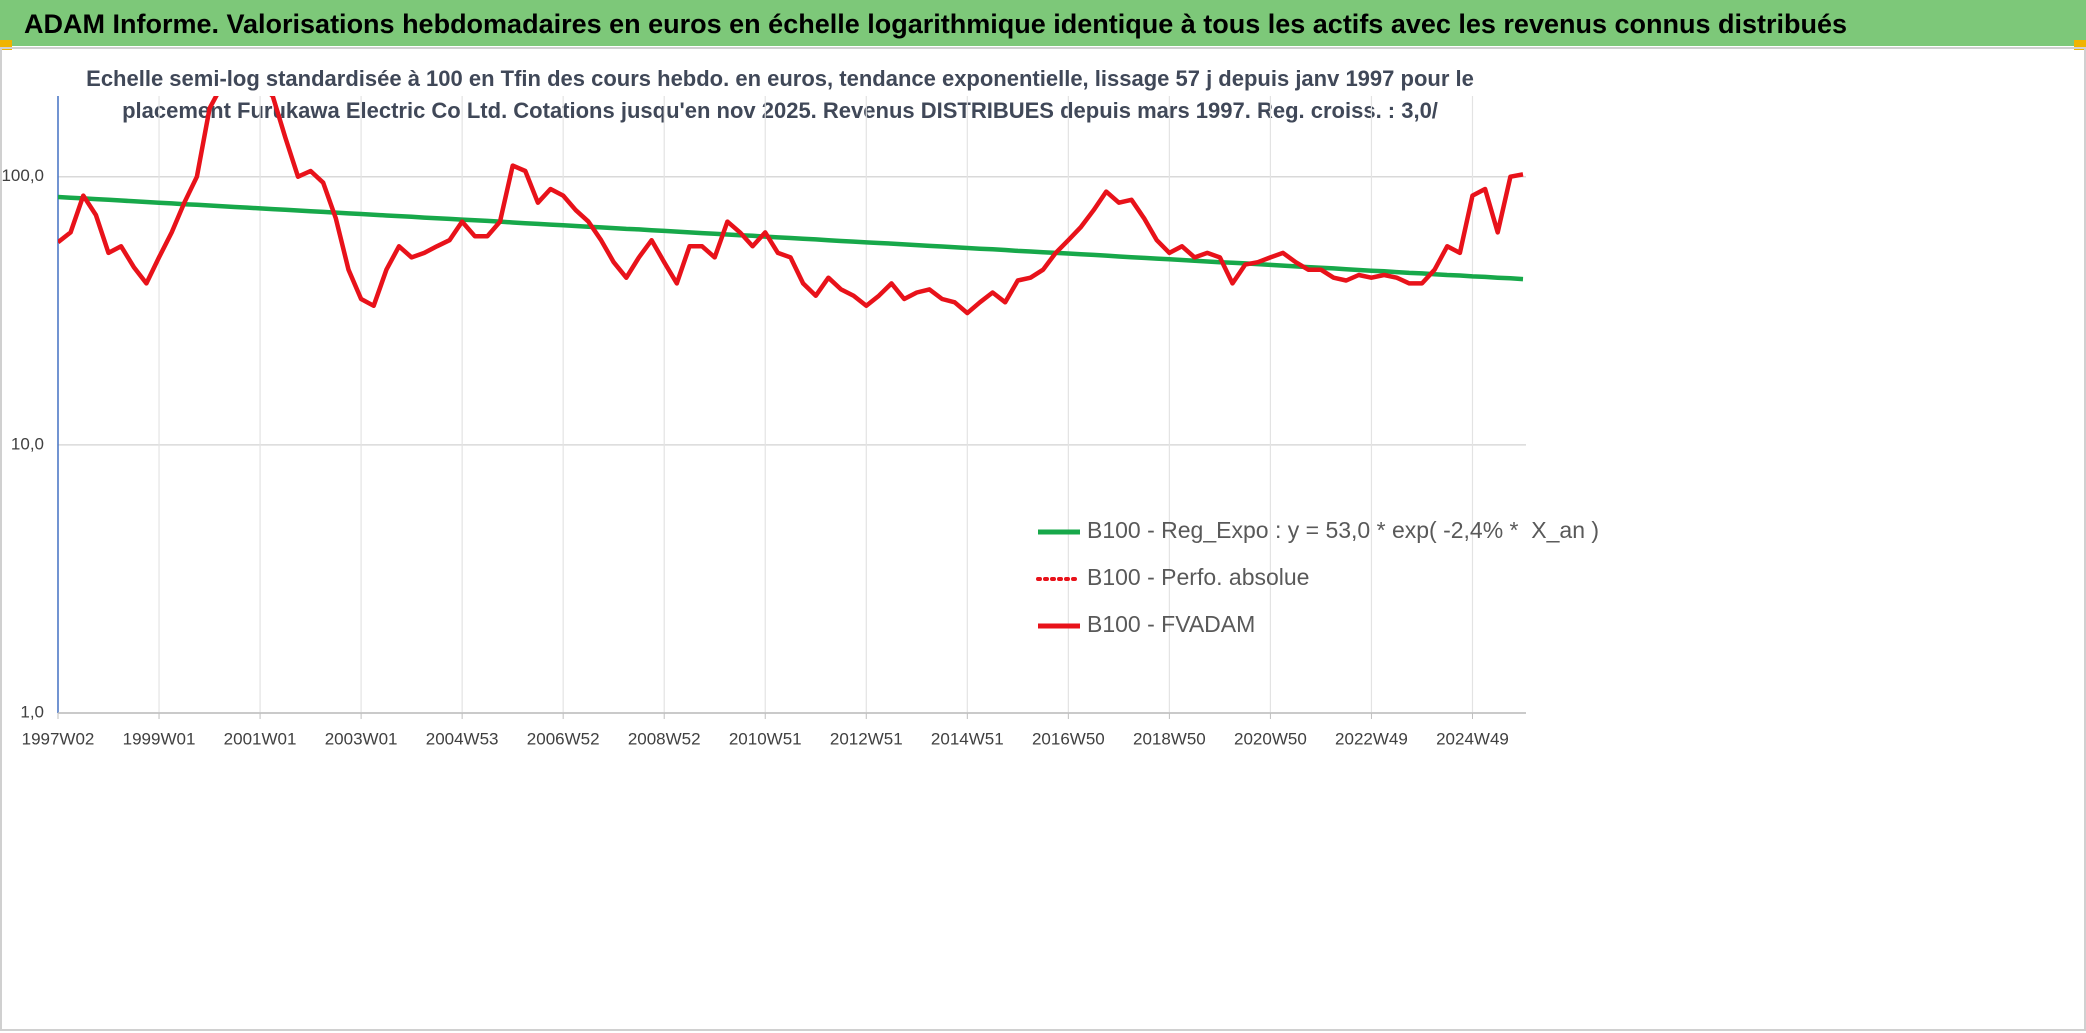 Image resolution: width=2086 pixels, height=1033 pixels. Describe the element at coordinates (664, 738) in the screenshot. I see `x-tick-label: 2008W52` at that location.